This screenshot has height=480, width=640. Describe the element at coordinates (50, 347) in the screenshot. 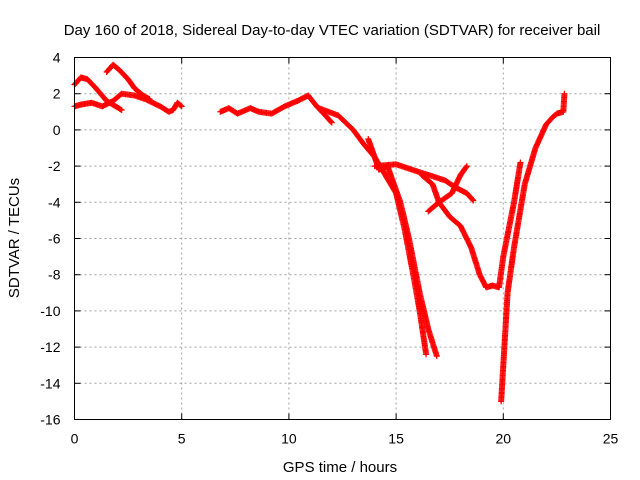

I see `y-tick-label: -12` at that location.